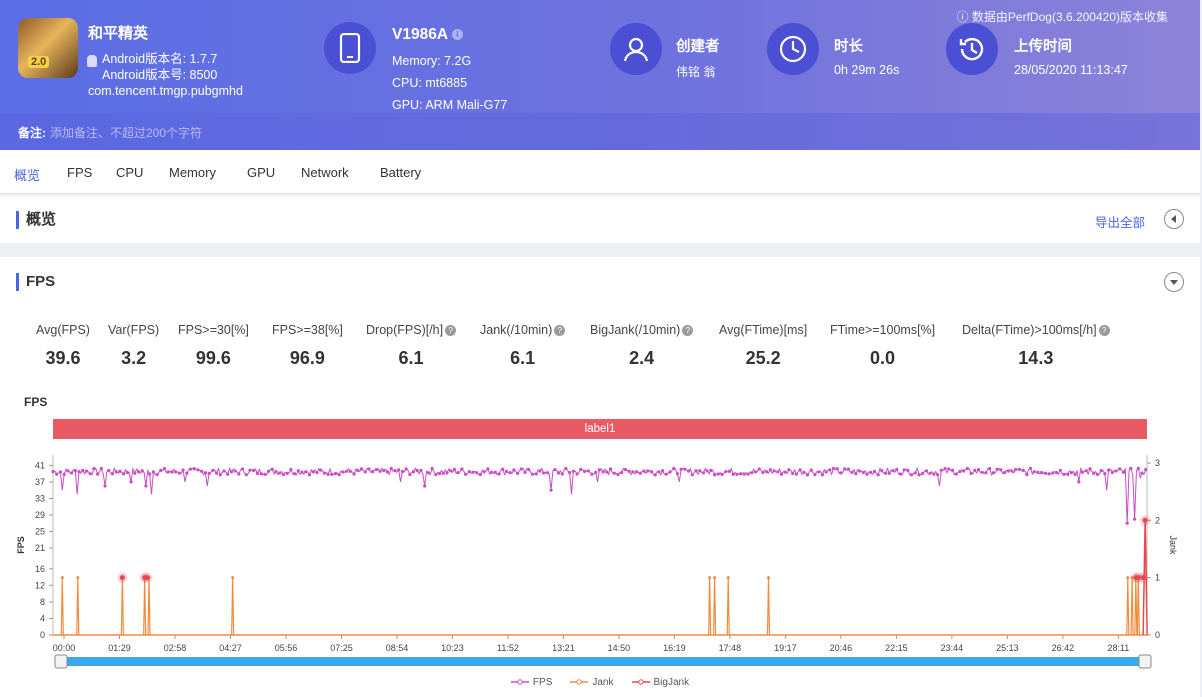  I want to click on y-axis-label: FPS, so click(21, 545).